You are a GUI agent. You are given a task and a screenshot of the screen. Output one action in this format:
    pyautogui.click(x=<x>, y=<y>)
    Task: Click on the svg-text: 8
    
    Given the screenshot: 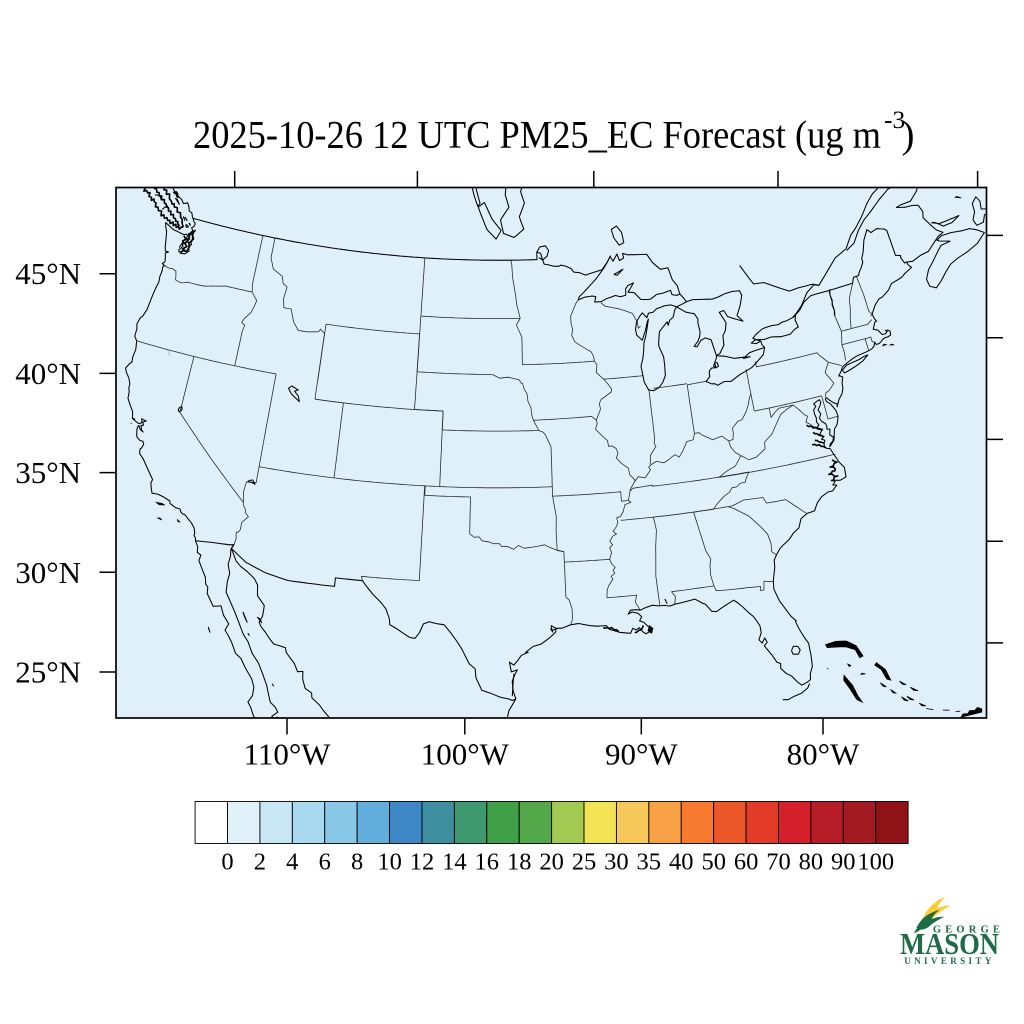 What is the action you would take?
    pyautogui.click(x=357, y=862)
    